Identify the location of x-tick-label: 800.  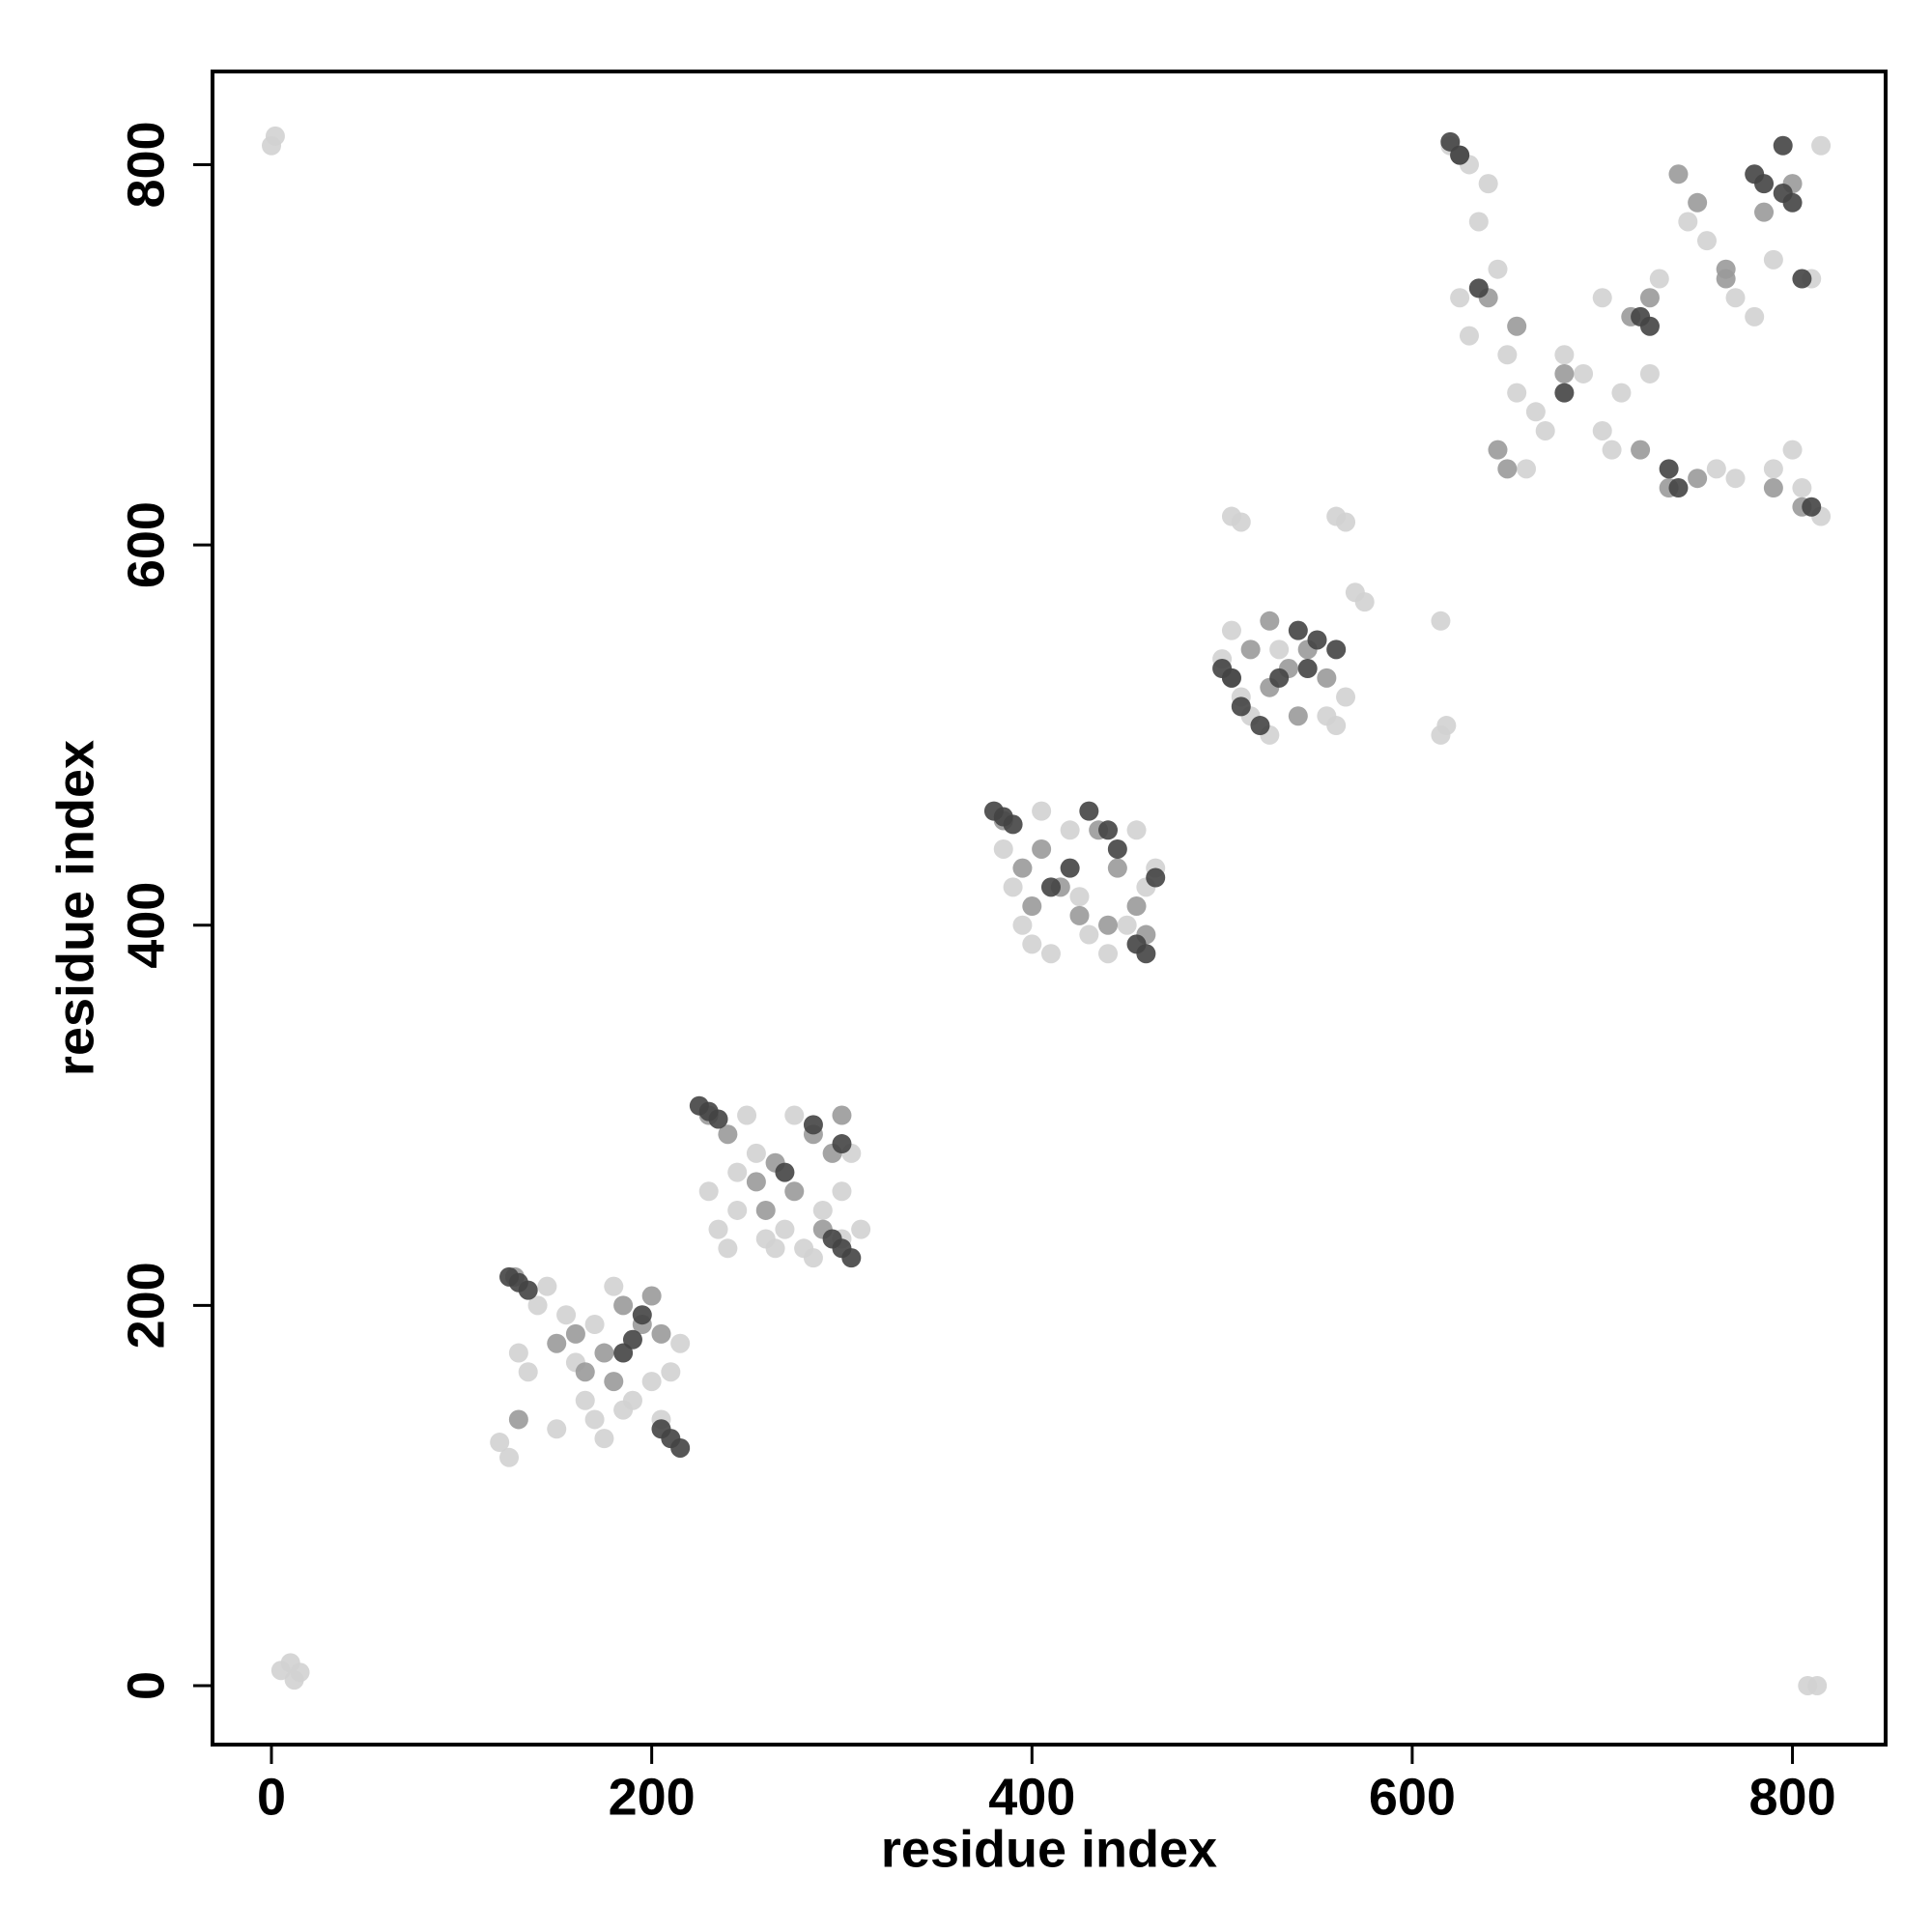
(1792, 1797).